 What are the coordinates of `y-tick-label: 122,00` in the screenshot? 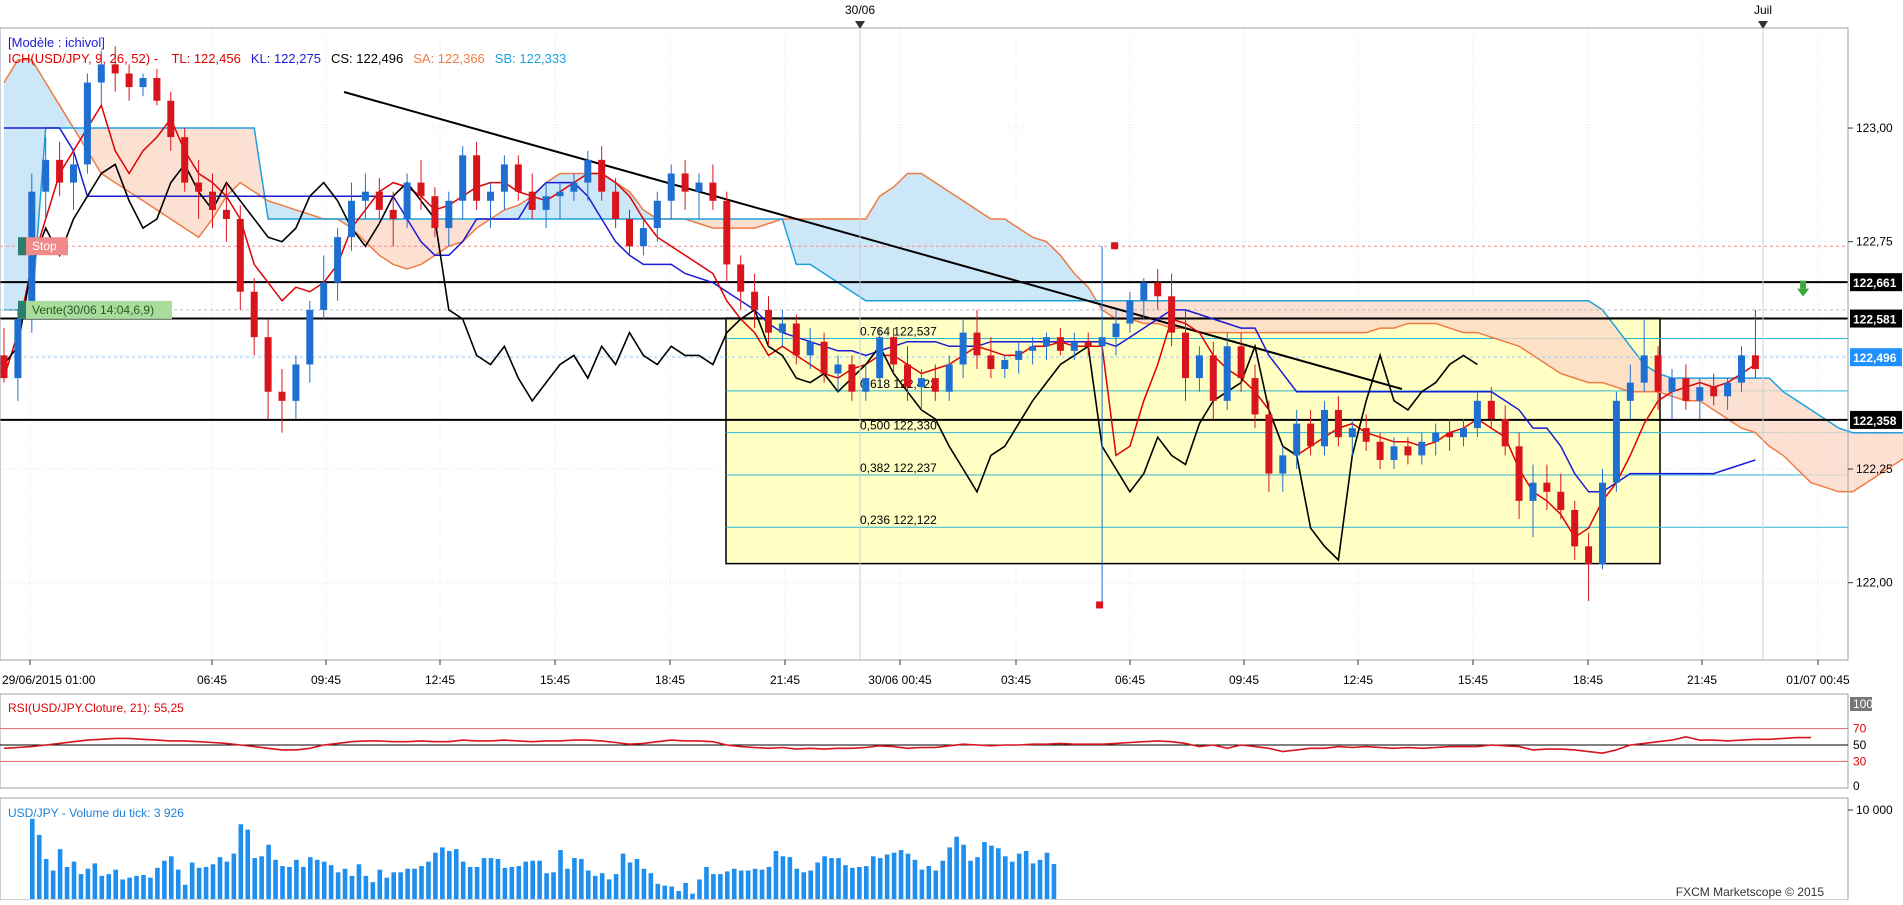 It's located at (1874, 583).